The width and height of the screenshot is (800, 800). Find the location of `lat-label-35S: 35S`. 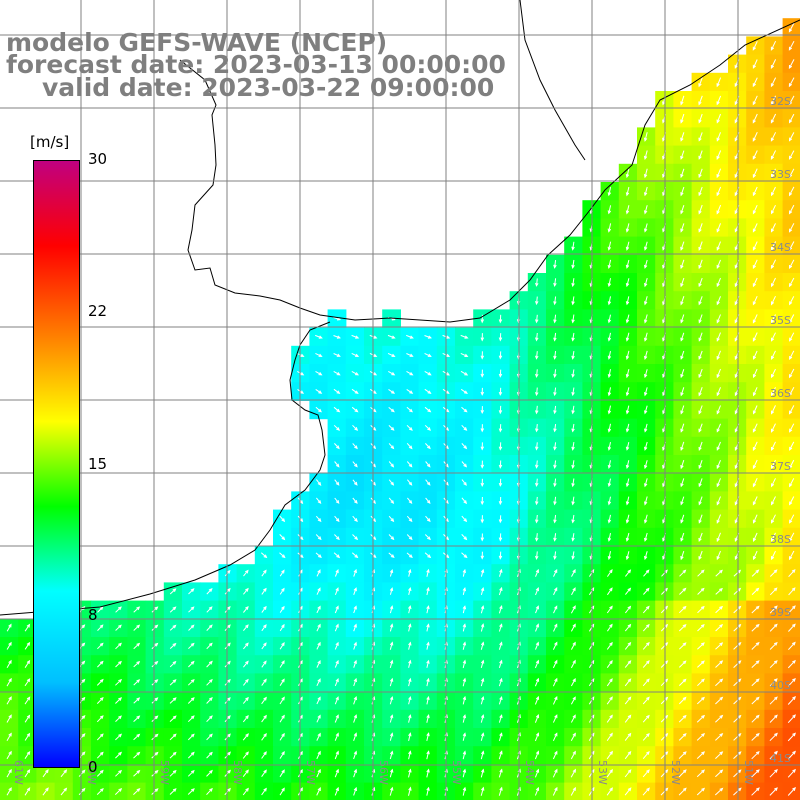

lat-label-35S: 35S is located at coordinates (780, 320).